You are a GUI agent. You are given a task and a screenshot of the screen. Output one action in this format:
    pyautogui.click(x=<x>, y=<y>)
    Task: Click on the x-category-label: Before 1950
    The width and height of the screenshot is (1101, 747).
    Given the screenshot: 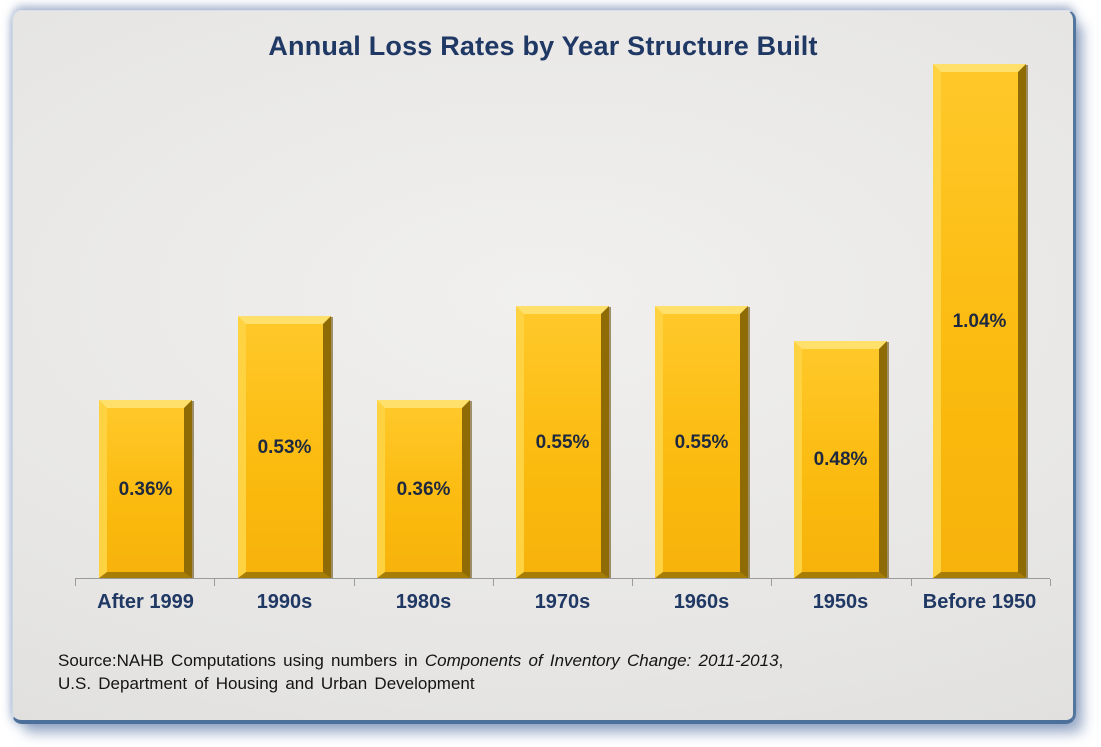 What is the action you would take?
    pyautogui.click(x=979, y=602)
    